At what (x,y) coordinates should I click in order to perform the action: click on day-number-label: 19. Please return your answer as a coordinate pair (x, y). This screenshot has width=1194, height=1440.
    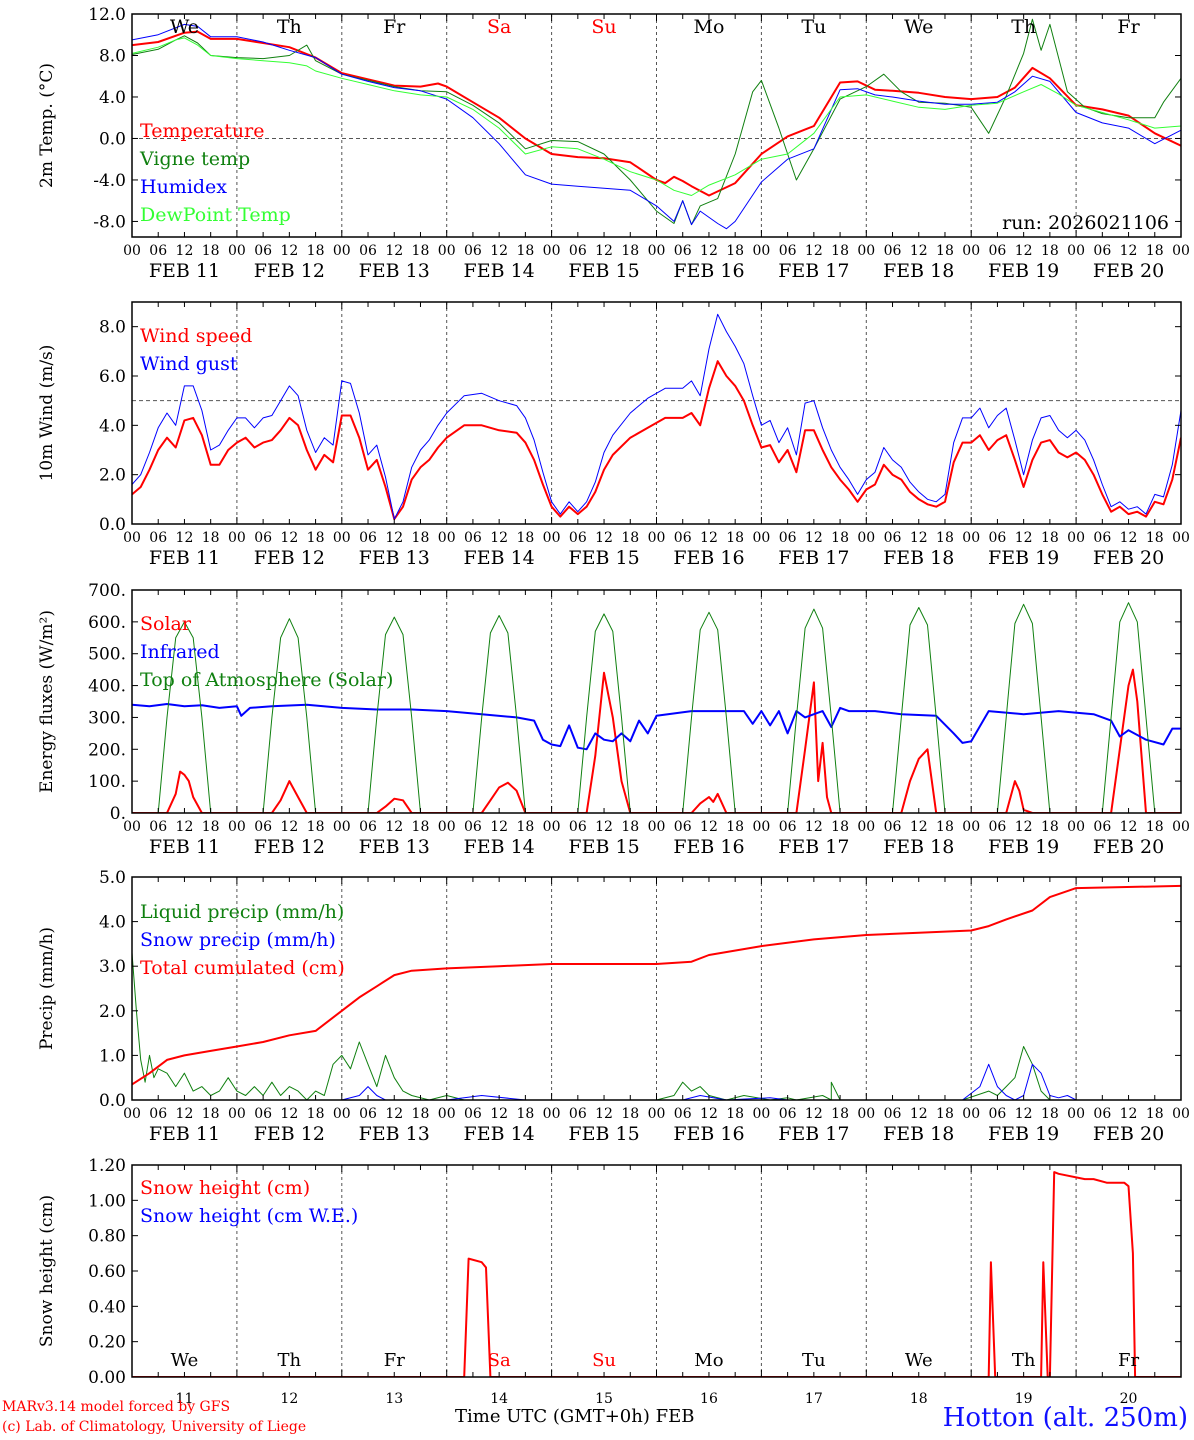
    Looking at the image, I should click on (1024, 1399).